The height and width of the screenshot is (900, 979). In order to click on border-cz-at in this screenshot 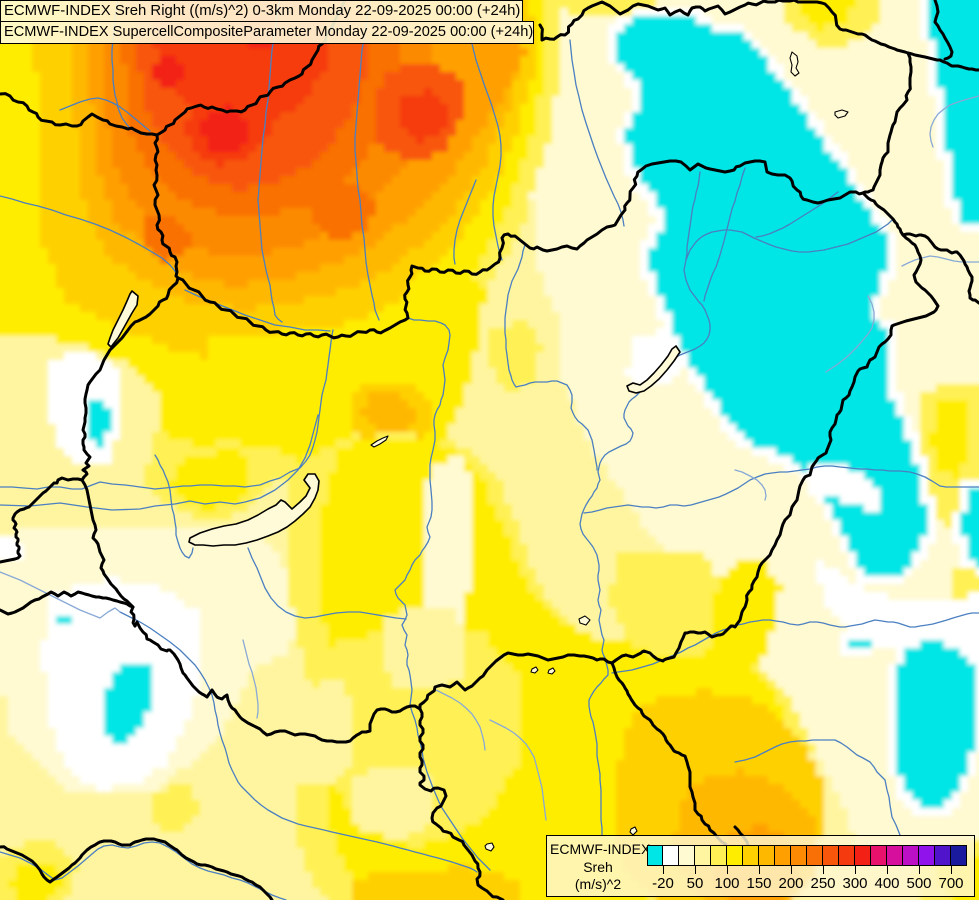, I will do `click(79, 114)`.